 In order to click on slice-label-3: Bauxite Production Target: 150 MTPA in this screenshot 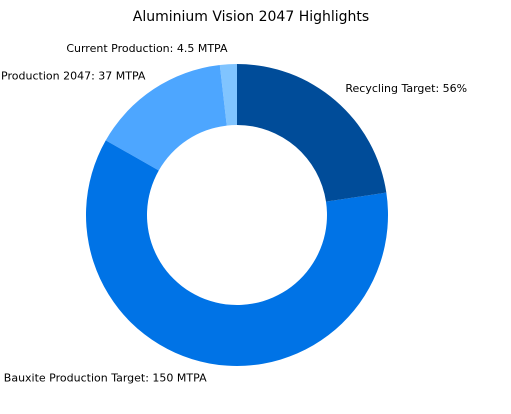, I will do `click(105, 377)`.